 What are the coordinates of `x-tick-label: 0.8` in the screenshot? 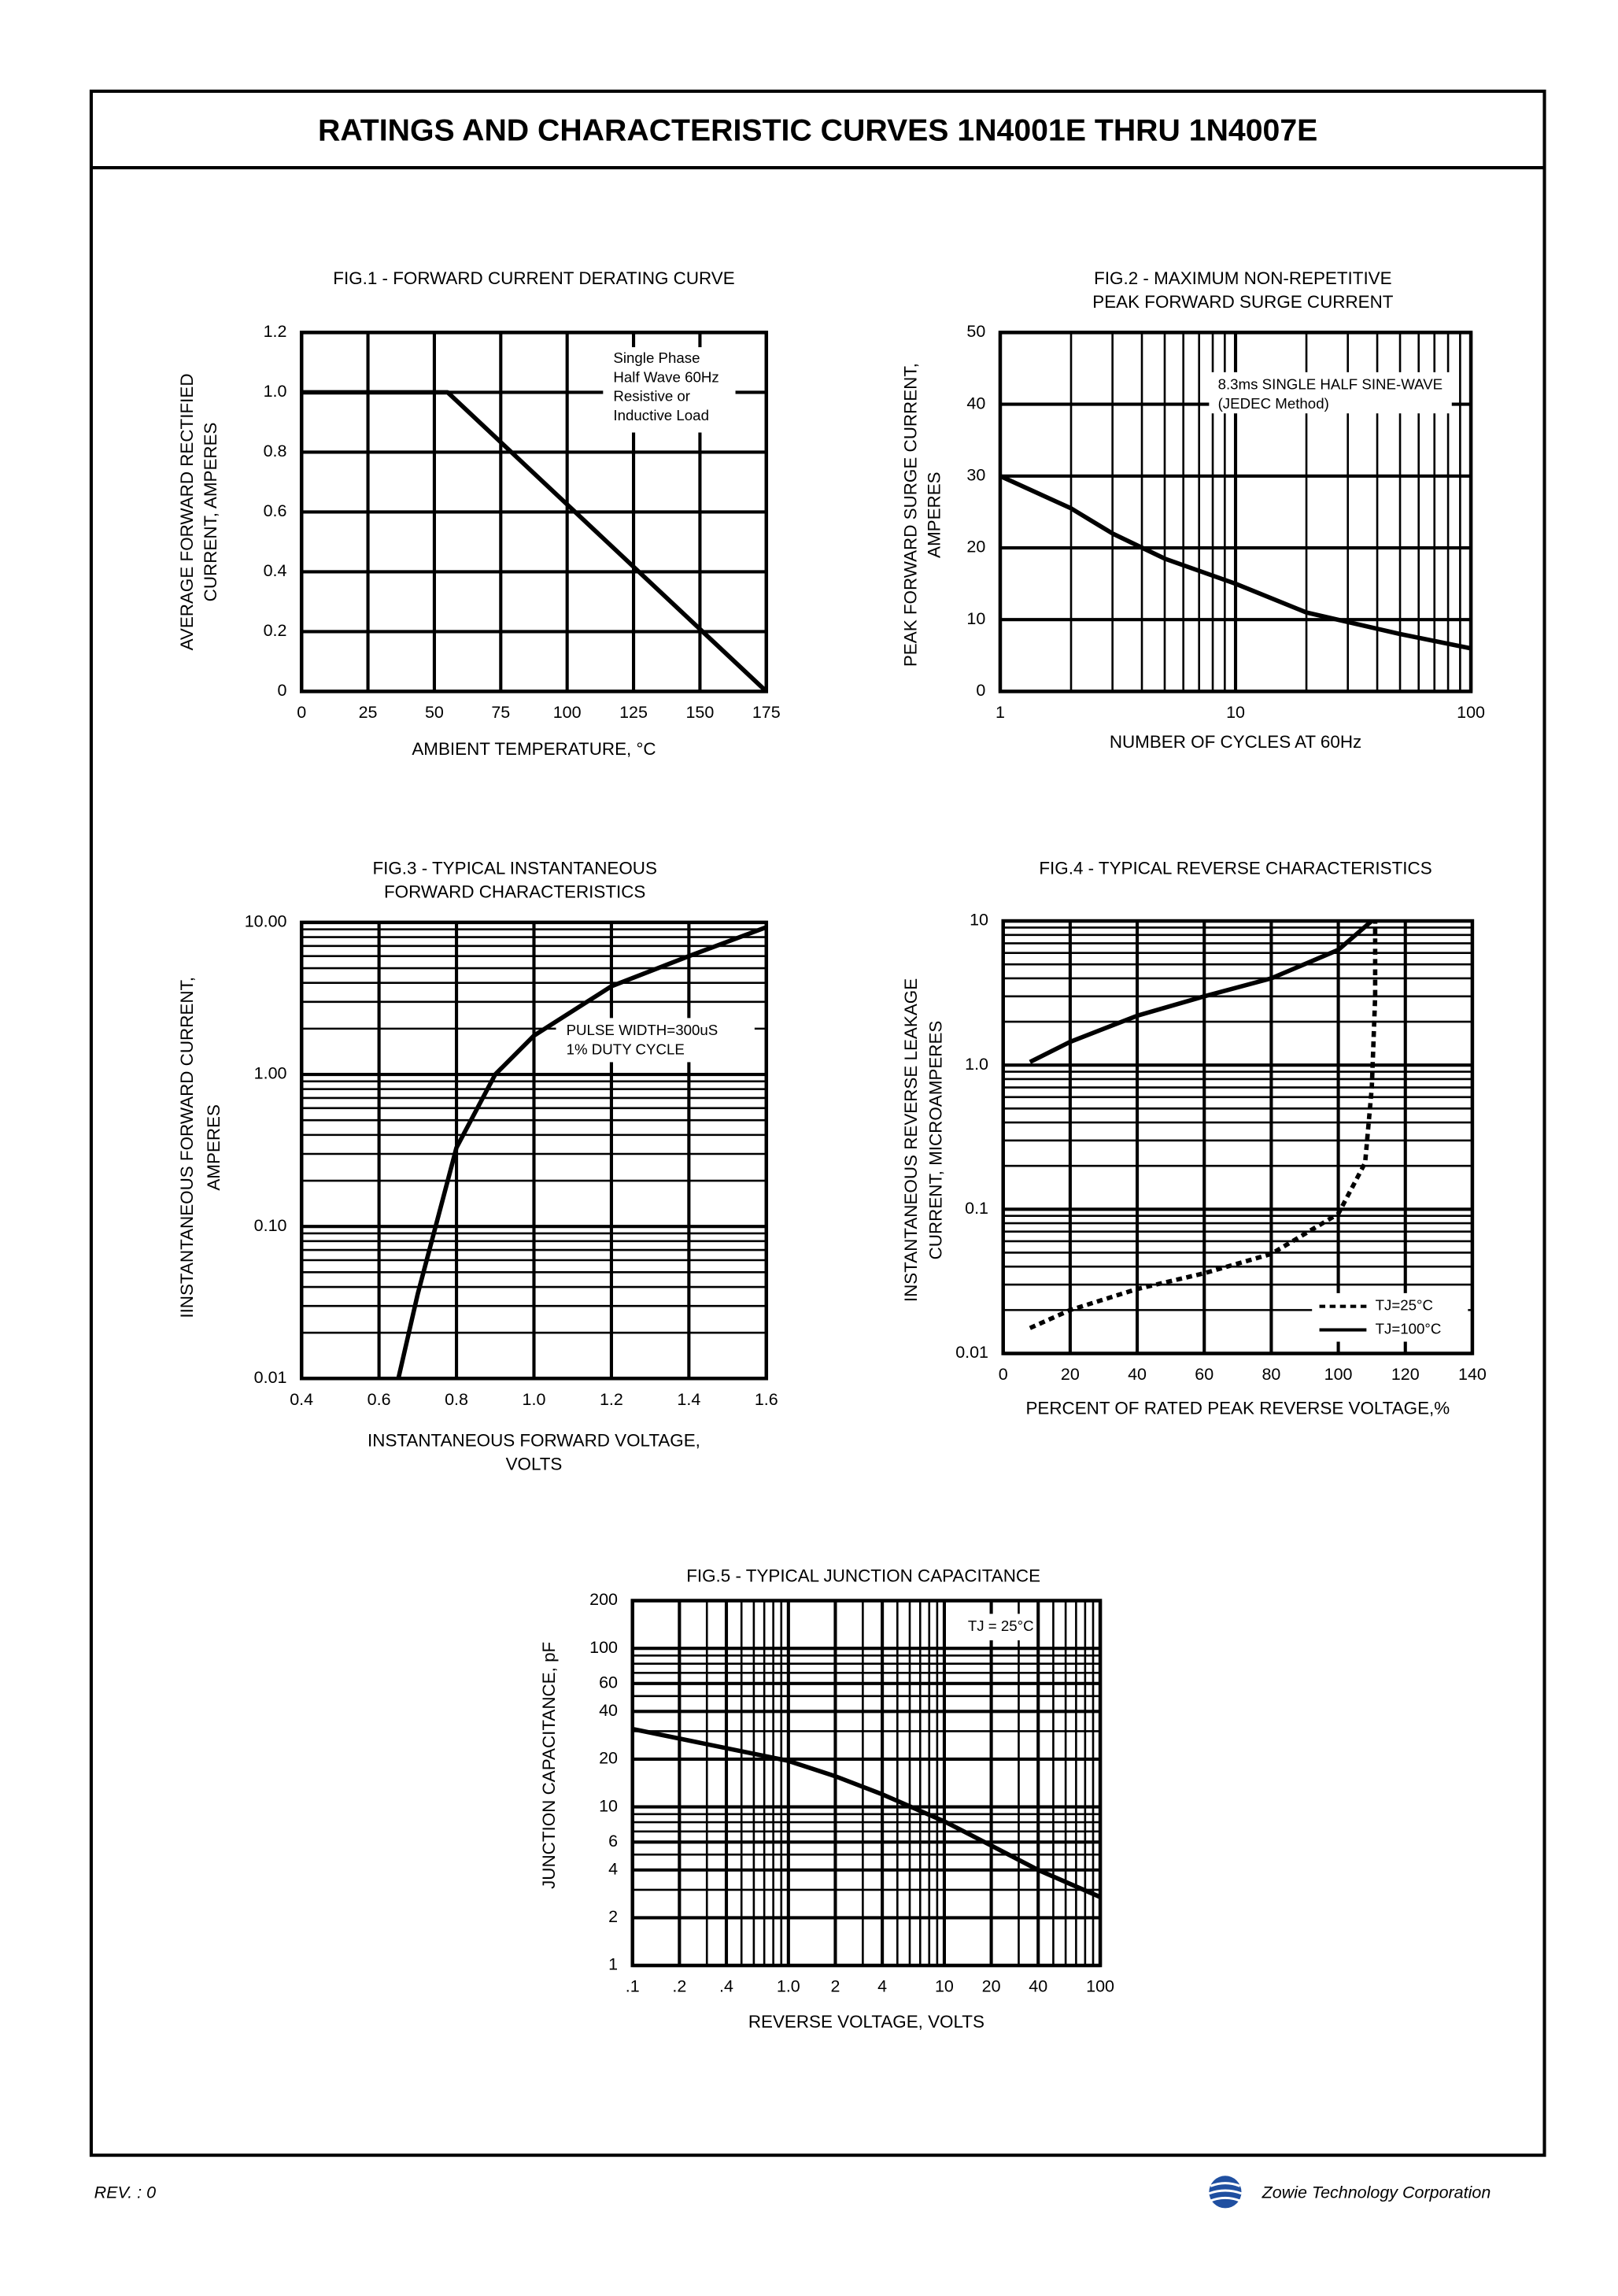 It's located at (456, 1399).